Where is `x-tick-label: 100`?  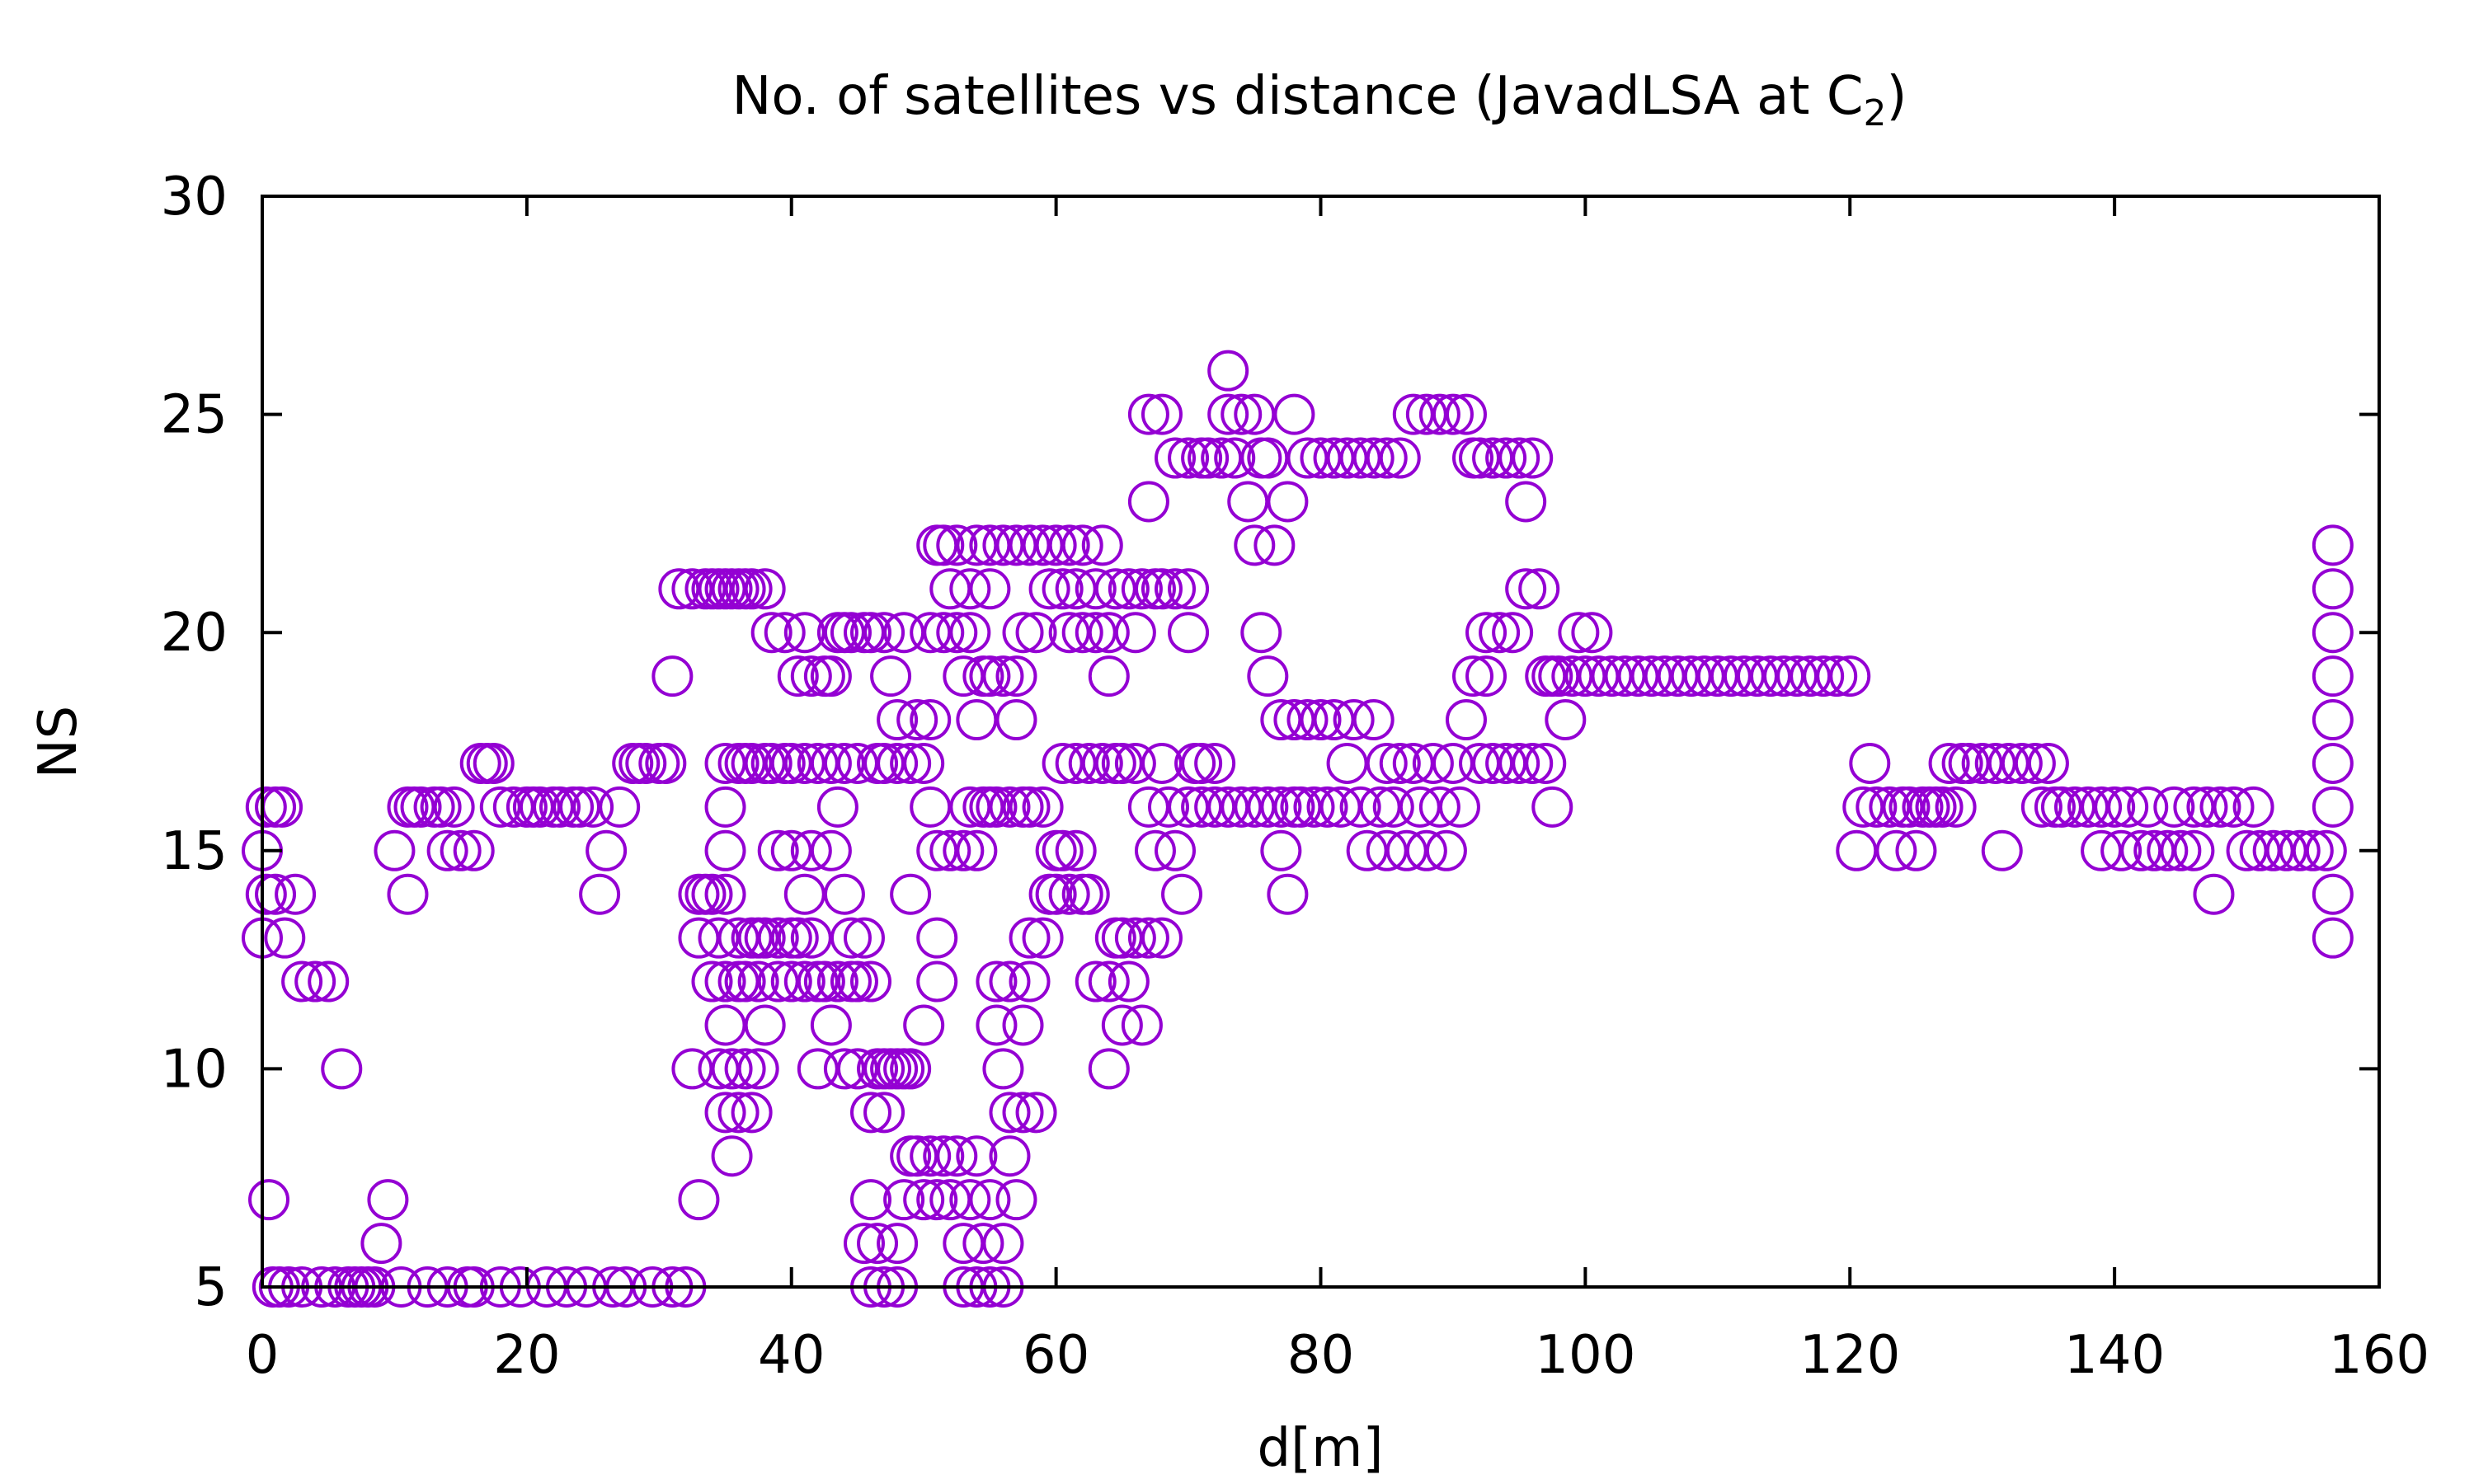
x-tick-label: 100 is located at coordinates (1585, 1355).